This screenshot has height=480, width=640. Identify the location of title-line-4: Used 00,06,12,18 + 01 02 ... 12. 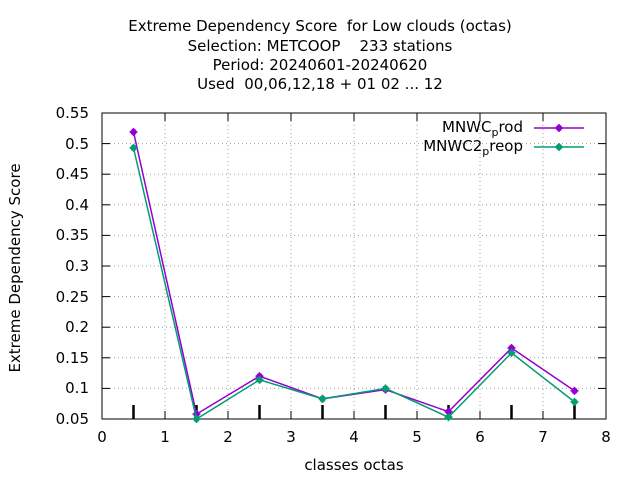
(320, 84).